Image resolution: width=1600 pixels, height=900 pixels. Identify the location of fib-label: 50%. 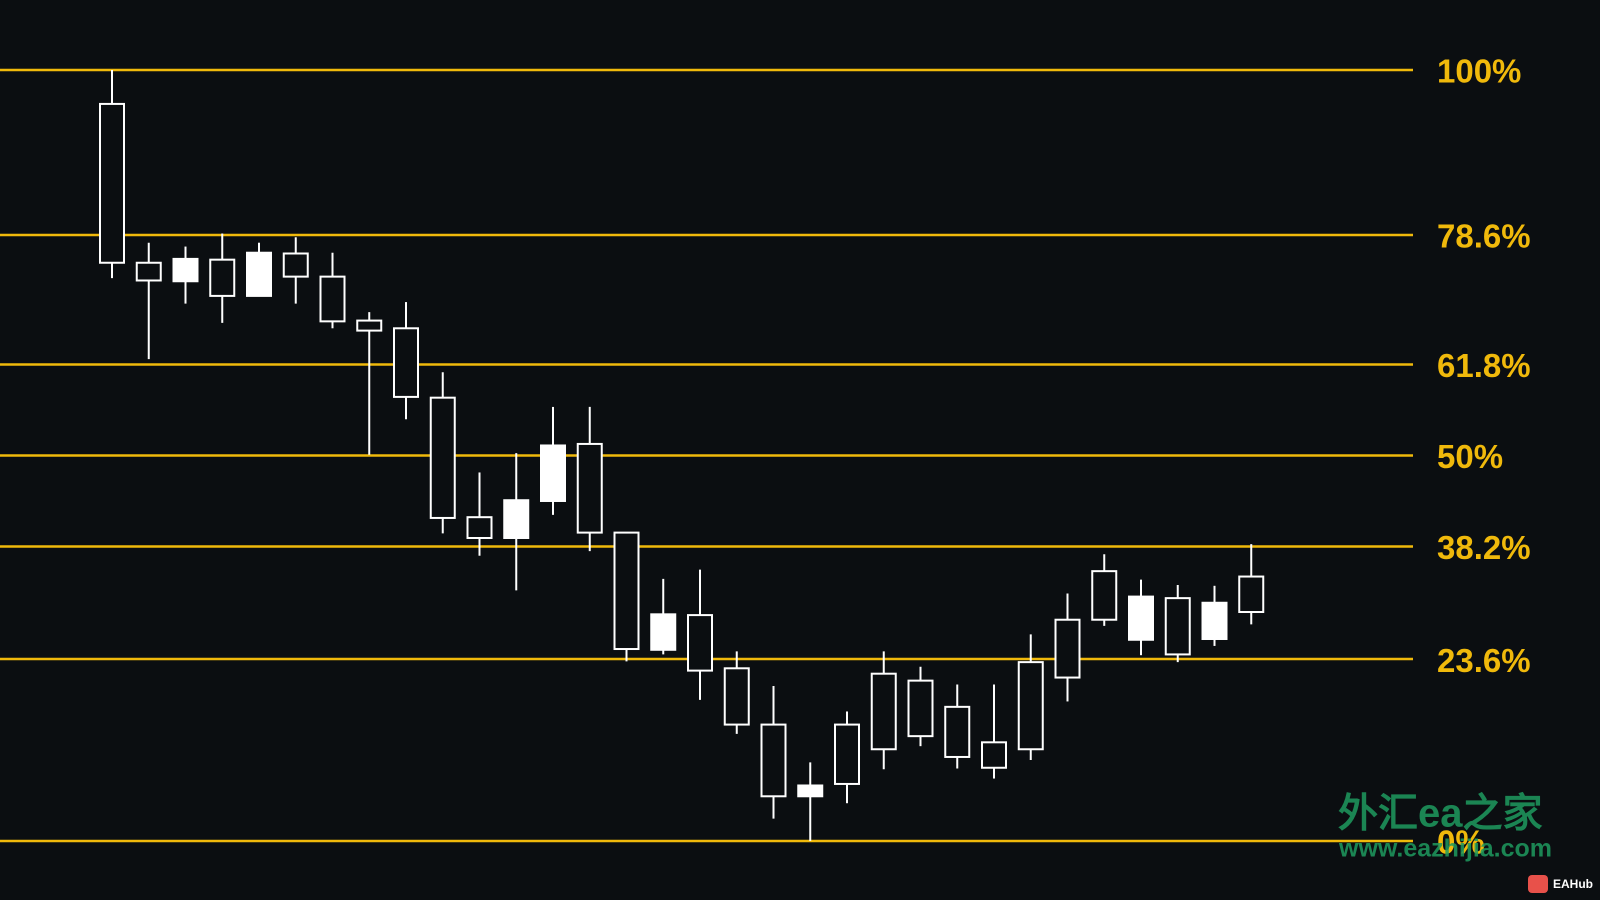
(1470, 456).